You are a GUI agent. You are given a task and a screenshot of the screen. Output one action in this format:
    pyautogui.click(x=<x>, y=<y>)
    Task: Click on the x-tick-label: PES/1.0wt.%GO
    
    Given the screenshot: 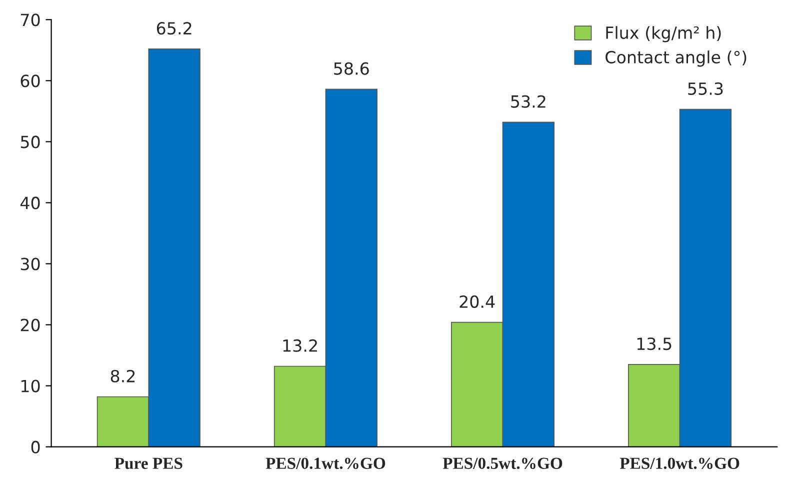 What is the action you would take?
    pyautogui.click(x=680, y=464)
    